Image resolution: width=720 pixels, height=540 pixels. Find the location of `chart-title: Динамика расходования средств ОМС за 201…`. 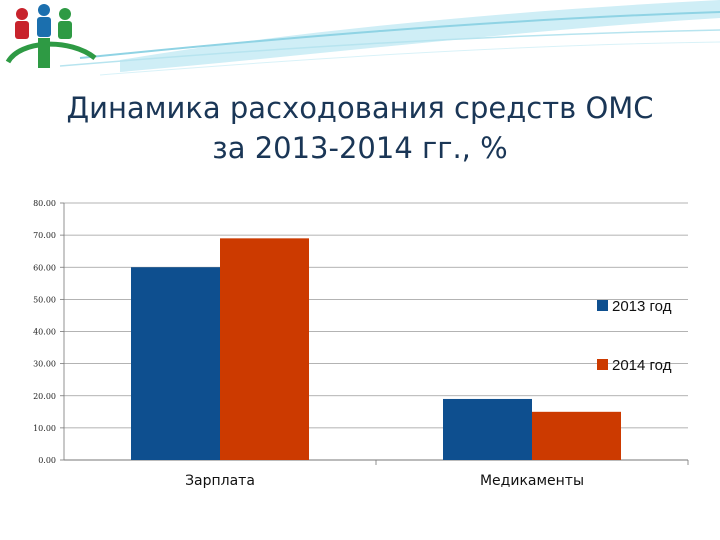

chart-title: Динамика расходования средств ОМС за 201… is located at coordinates (360, 128).